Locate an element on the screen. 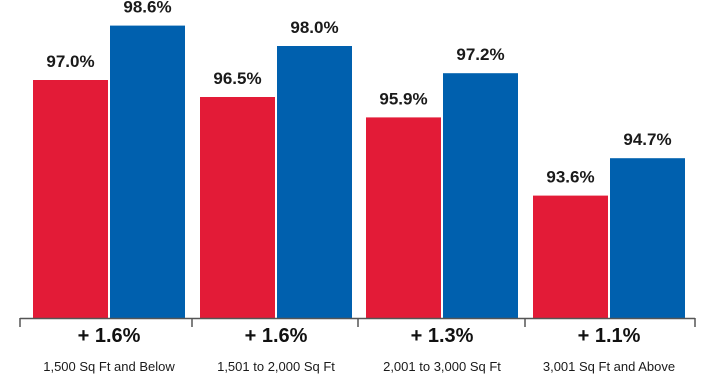  x-axis-ticks is located at coordinates (357, 322).